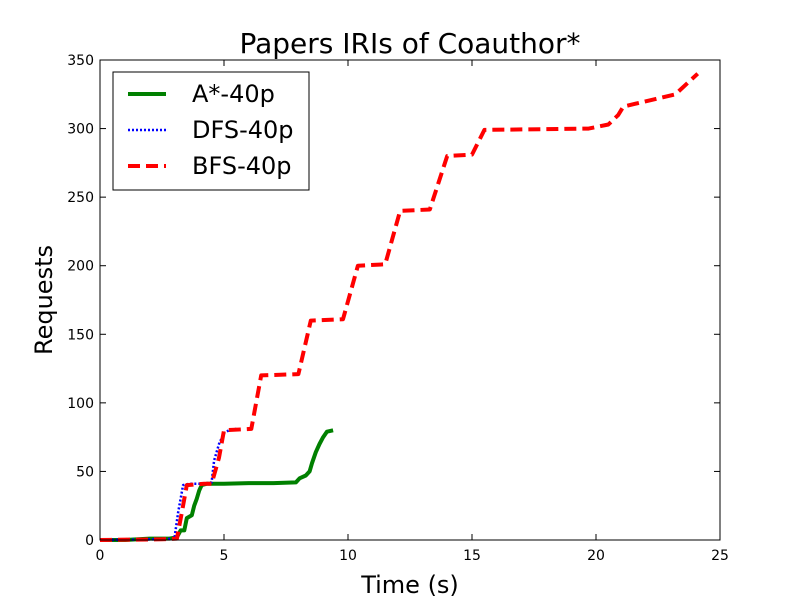  What do you see at coordinates (80, 61) in the screenshot?
I see `y-tick-label: 350` at bounding box center [80, 61].